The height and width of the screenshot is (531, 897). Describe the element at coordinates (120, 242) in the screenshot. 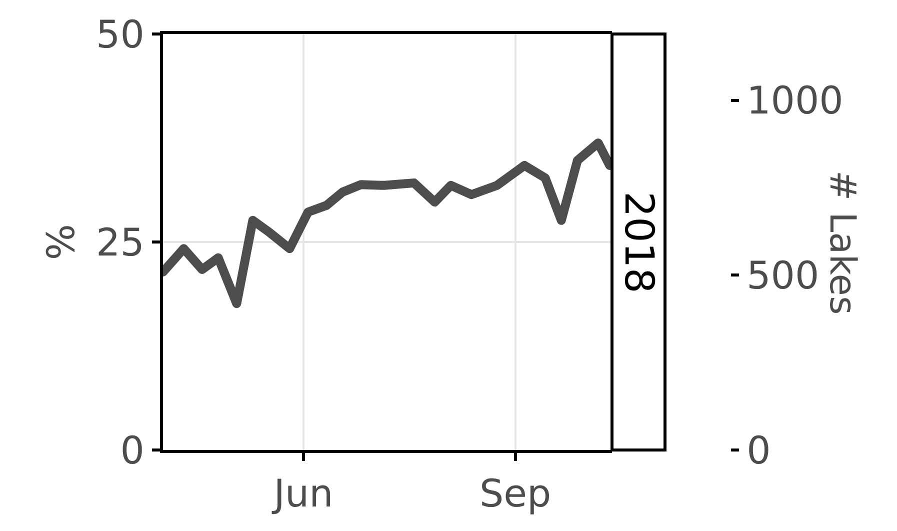

I see `y-tick-label: 25` at that location.